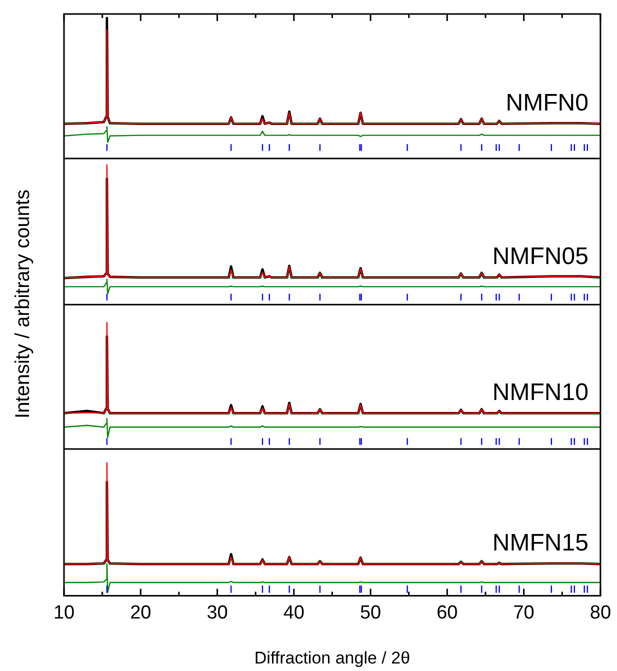 The width and height of the screenshot is (617, 671). Describe the element at coordinates (540, 543) in the screenshot. I see `series-label: NMFN15` at that location.